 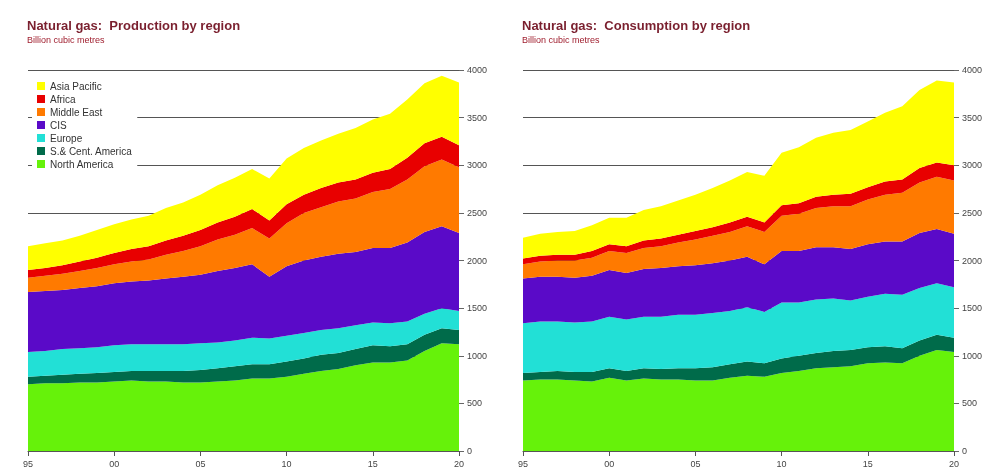 I want to click on legend-label: Middle East, so click(x=76, y=112).